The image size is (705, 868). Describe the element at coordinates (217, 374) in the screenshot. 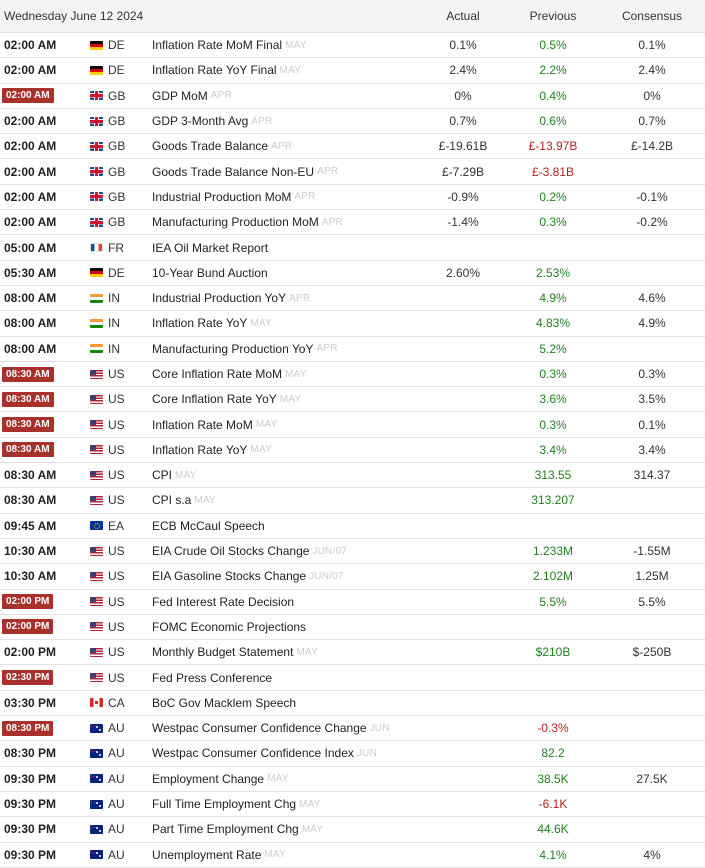

I see `event-name-text: Core Inflation Rate MoM` at that location.